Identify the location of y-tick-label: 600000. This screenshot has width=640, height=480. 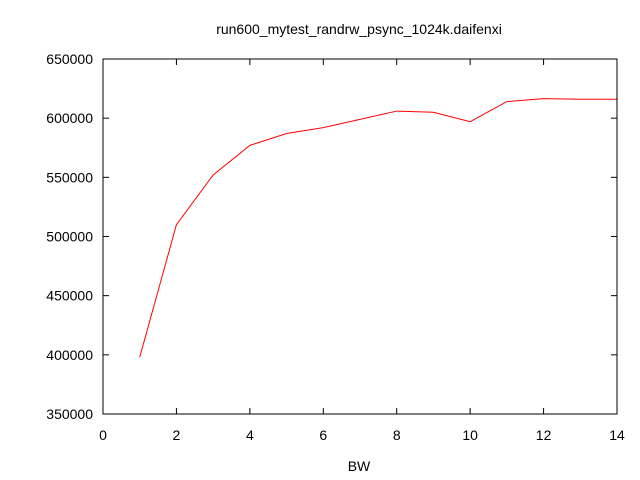
(69, 118).